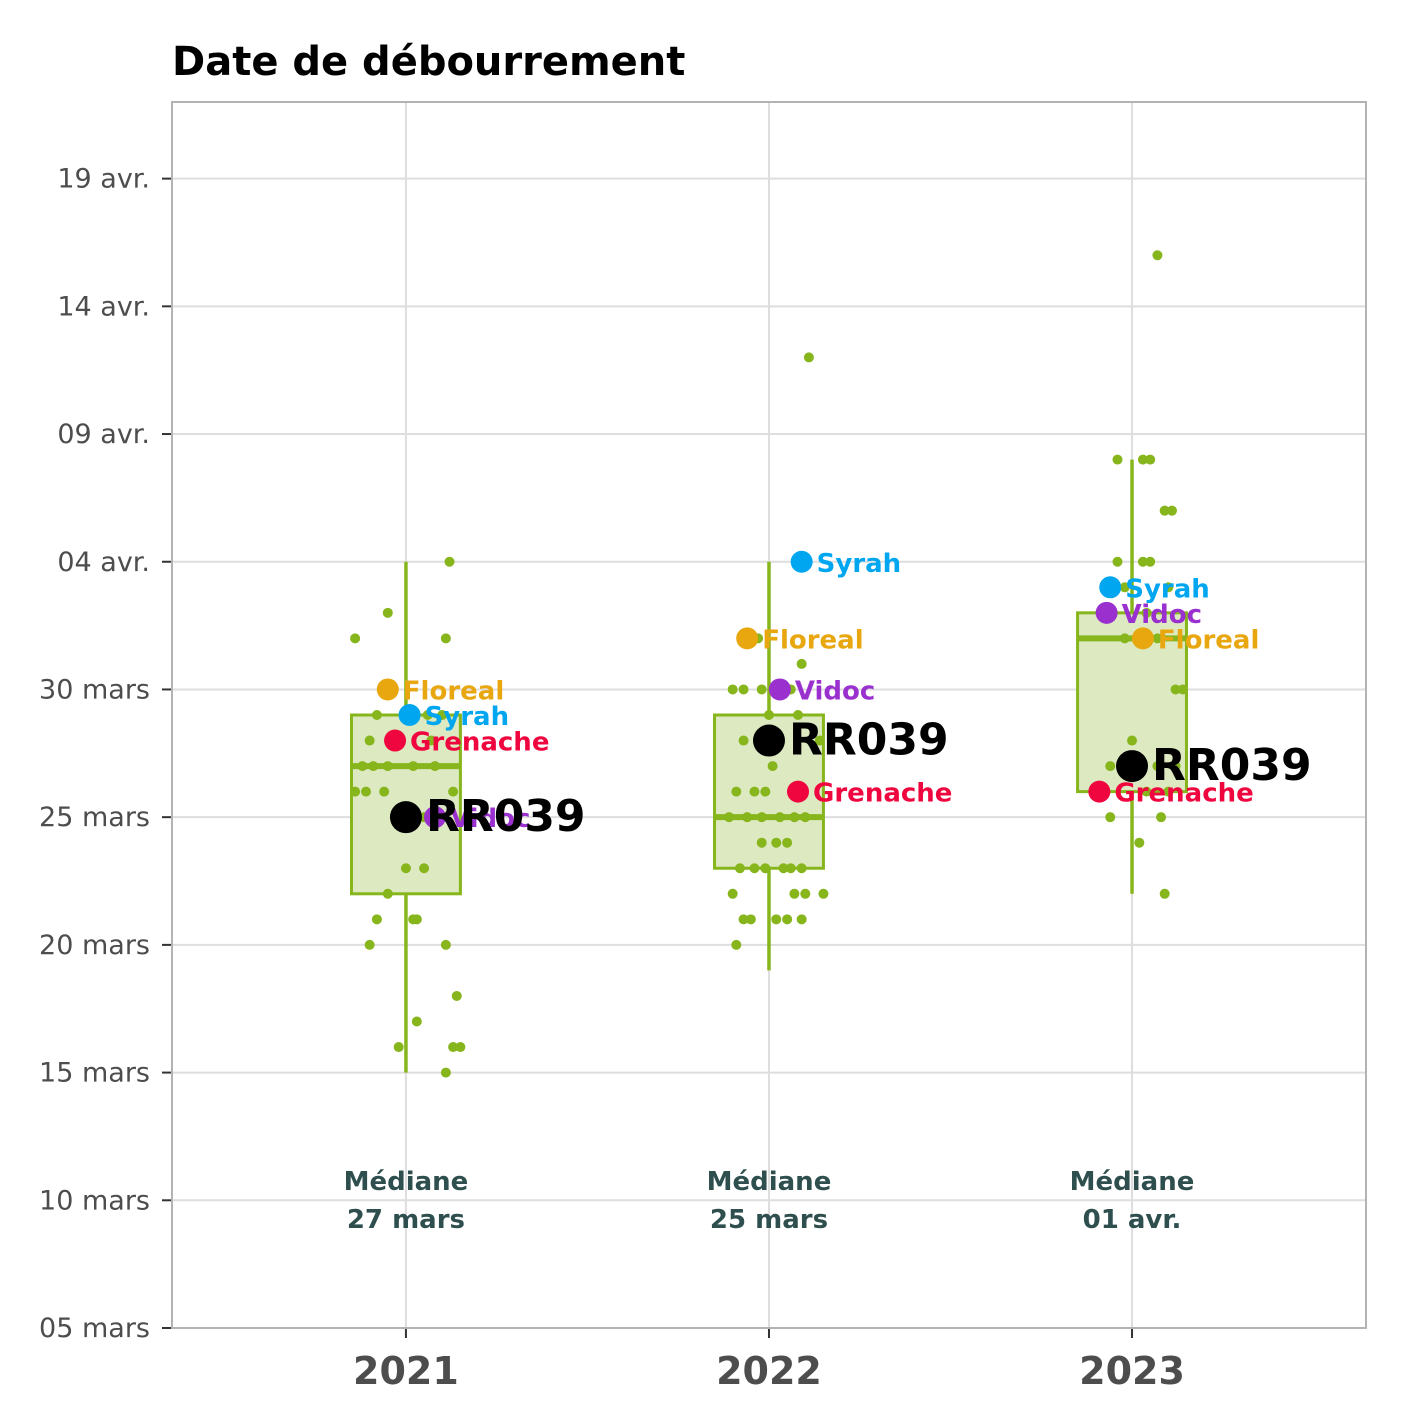  What do you see at coordinates (1132, 1220) in the screenshot?
I see `median-value: 01 avr.` at bounding box center [1132, 1220].